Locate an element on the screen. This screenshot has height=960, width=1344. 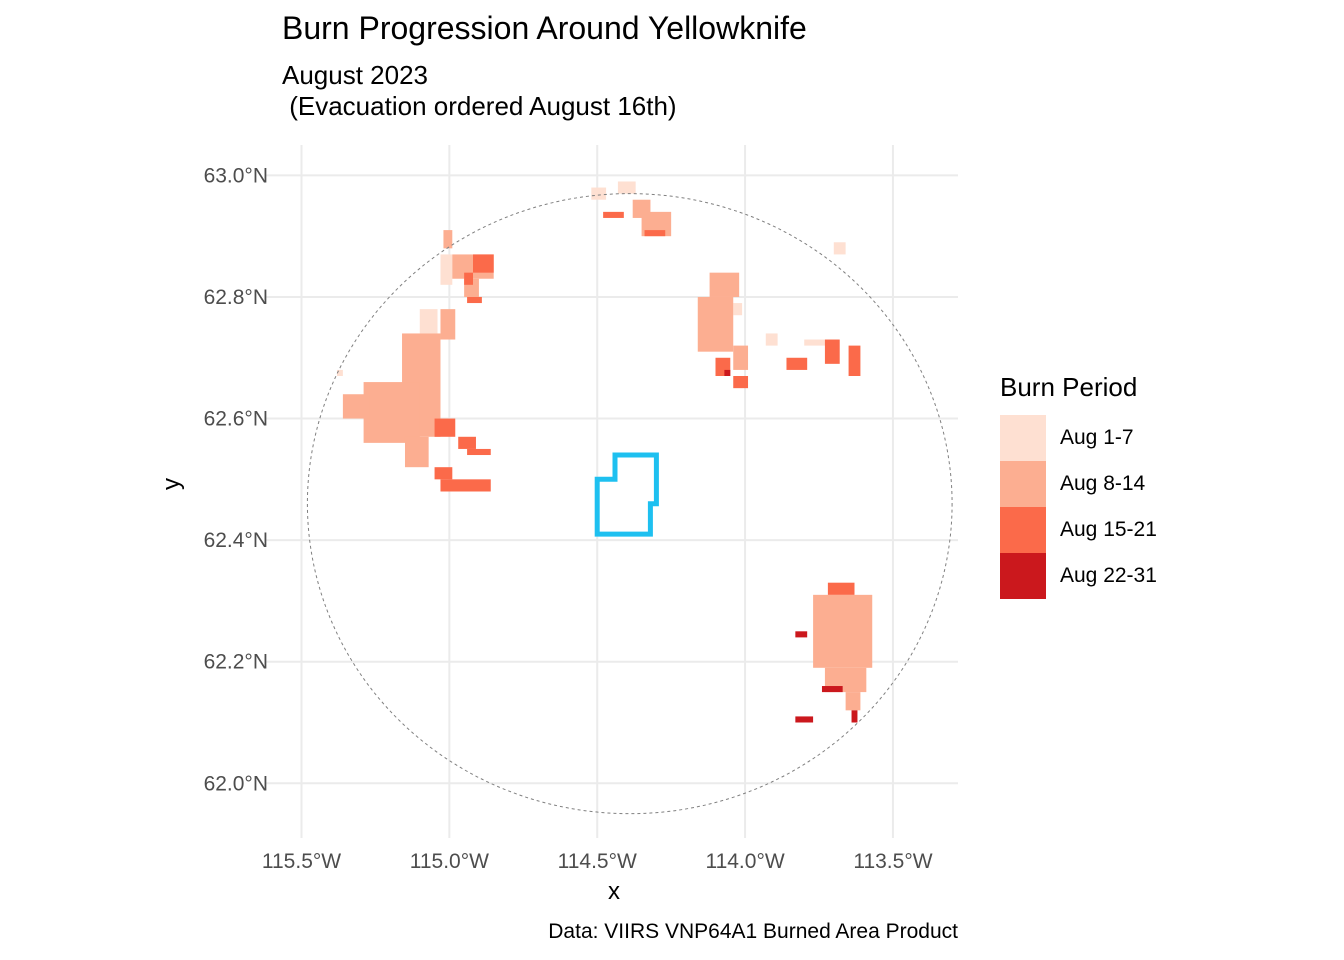
x-axis-title: x is located at coordinates (614, 891).